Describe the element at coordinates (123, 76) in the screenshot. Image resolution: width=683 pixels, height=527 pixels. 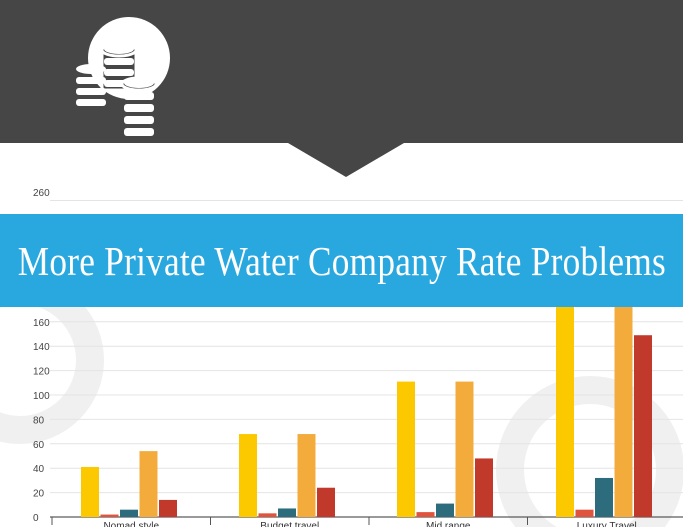
I see `coins-stack-icon` at that location.